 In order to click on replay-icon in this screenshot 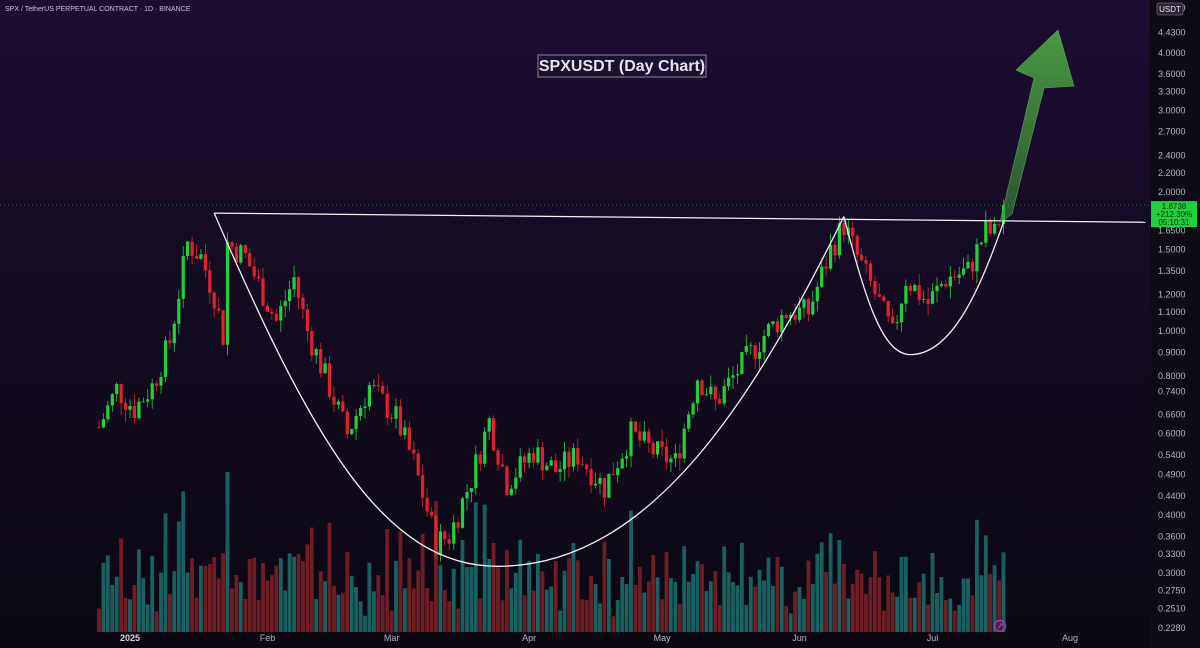, I will do `click(1000, 626)`.